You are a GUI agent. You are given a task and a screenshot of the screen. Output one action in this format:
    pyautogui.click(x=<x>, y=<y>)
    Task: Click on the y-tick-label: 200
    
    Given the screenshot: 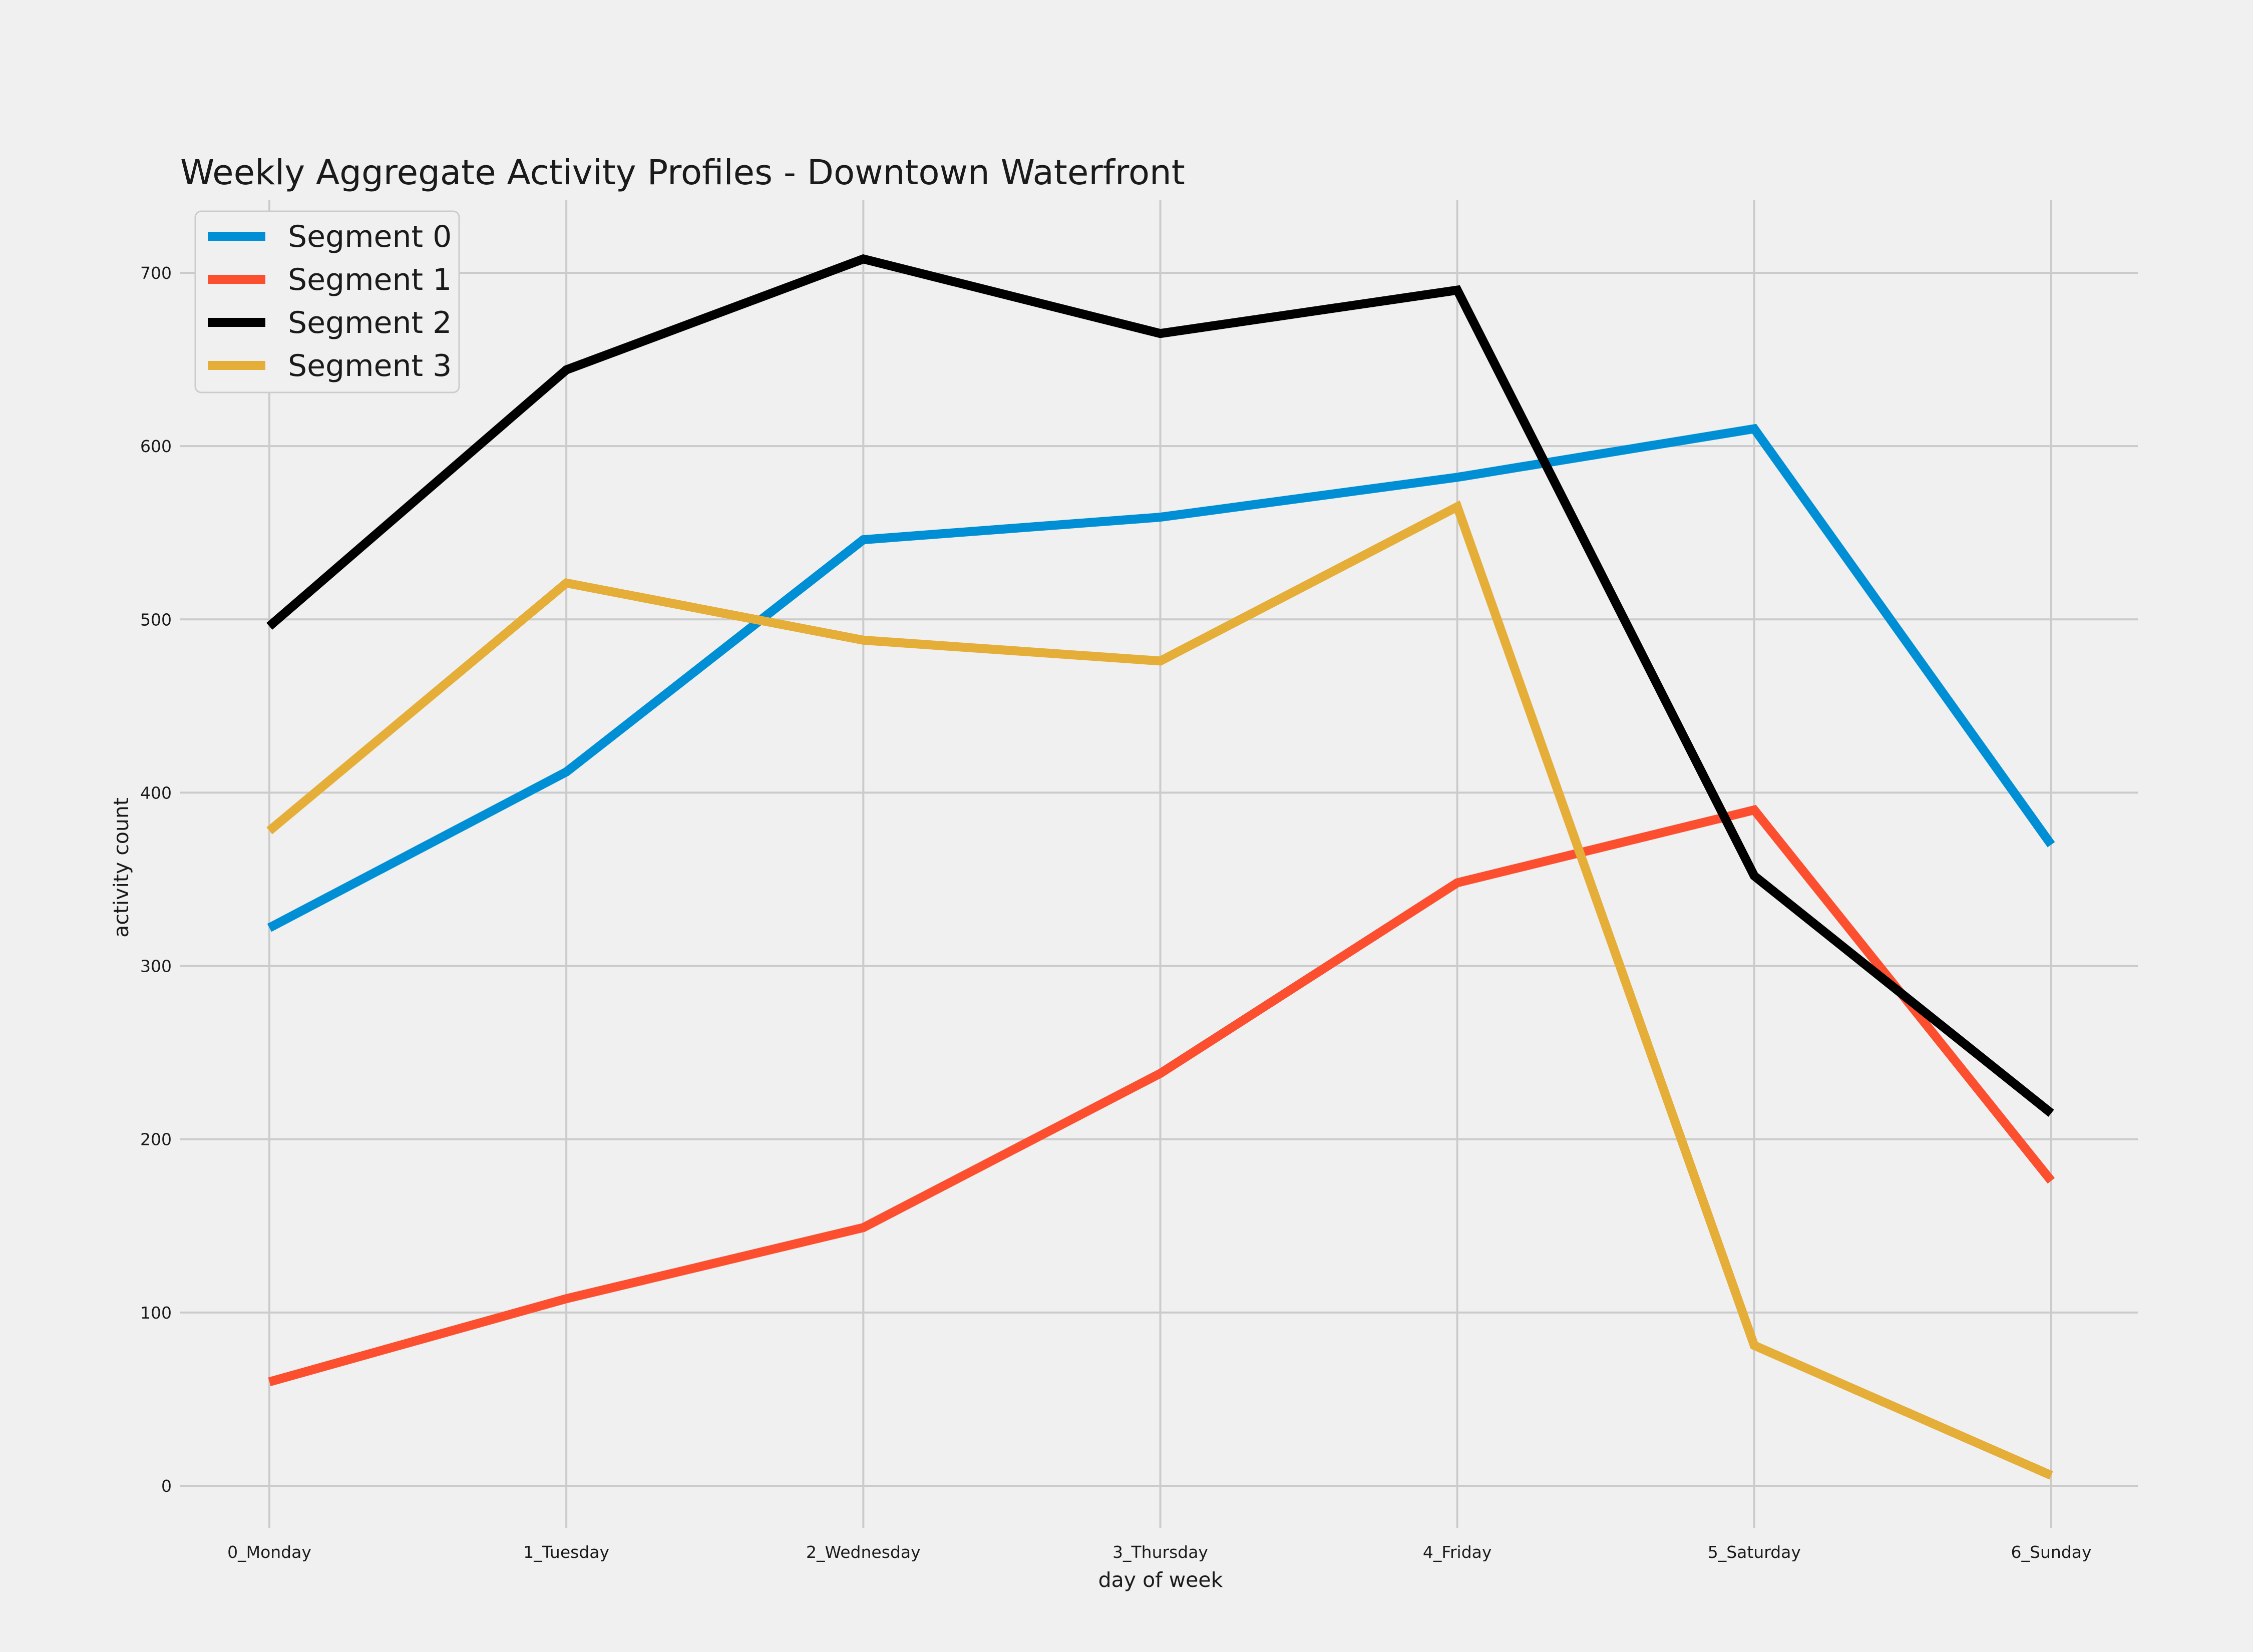 What is the action you would take?
    pyautogui.click(x=156, y=1139)
    